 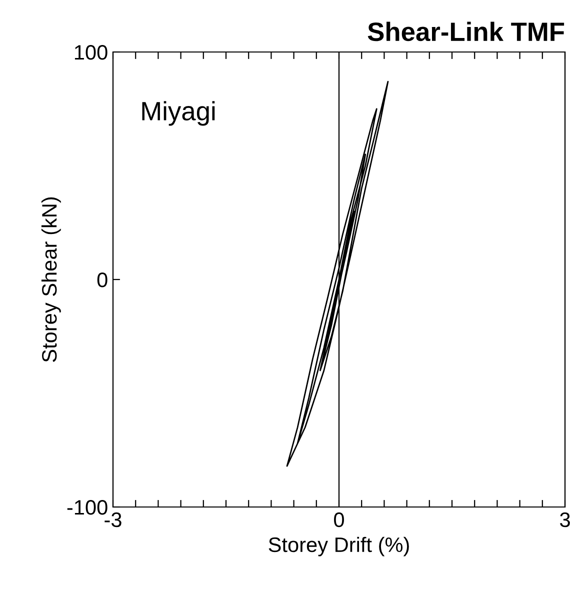 I want to click on x-tick-label: 0, so click(x=339, y=520).